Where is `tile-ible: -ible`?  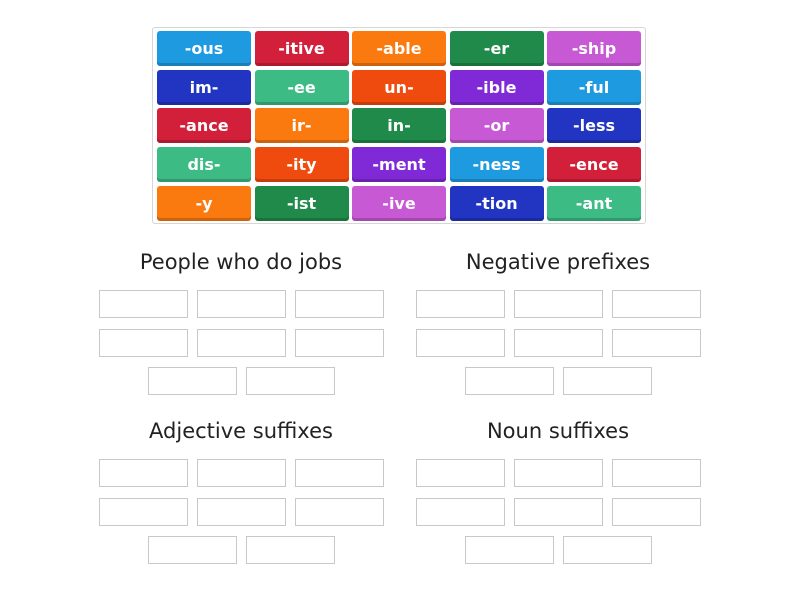 tile-ible: -ible is located at coordinates (496, 87).